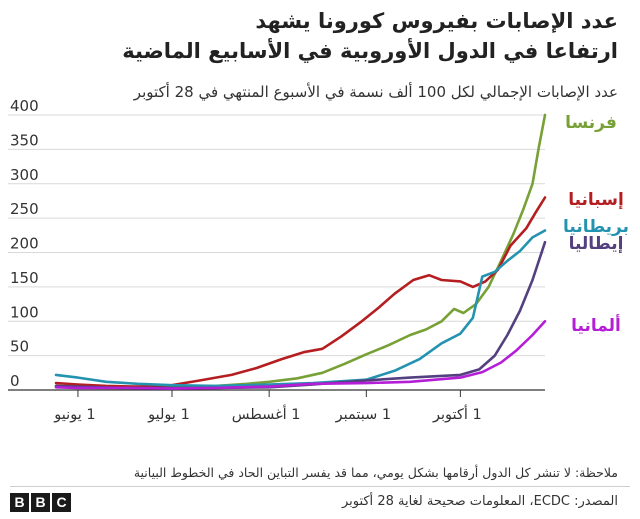 This screenshot has width=640, height=519. What do you see at coordinates (363, 415) in the screenshot?
I see `x-tick-label: 1 سبتمبر` at bounding box center [363, 415].